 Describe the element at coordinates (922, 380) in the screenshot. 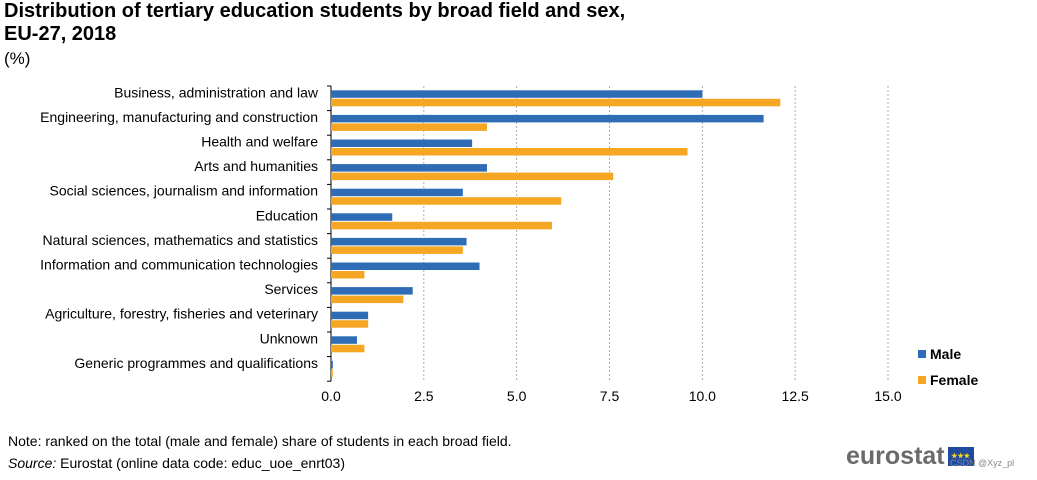

I see `legend-swatch-female` at that location.